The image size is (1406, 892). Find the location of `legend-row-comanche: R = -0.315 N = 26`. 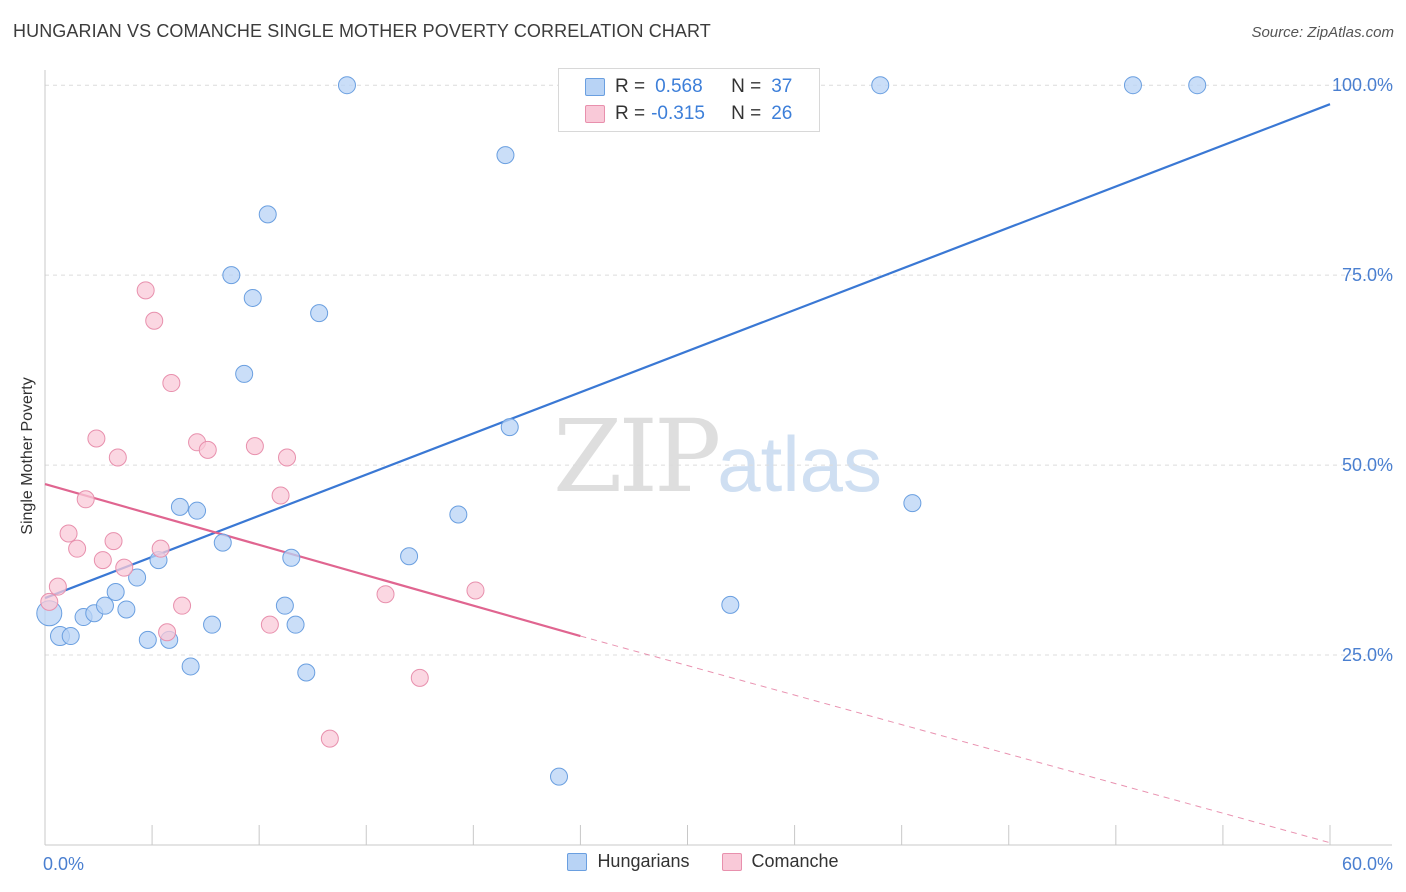

legend-row-comanche: R = -0.315 N = 26 is located at coordinates (688, 114).